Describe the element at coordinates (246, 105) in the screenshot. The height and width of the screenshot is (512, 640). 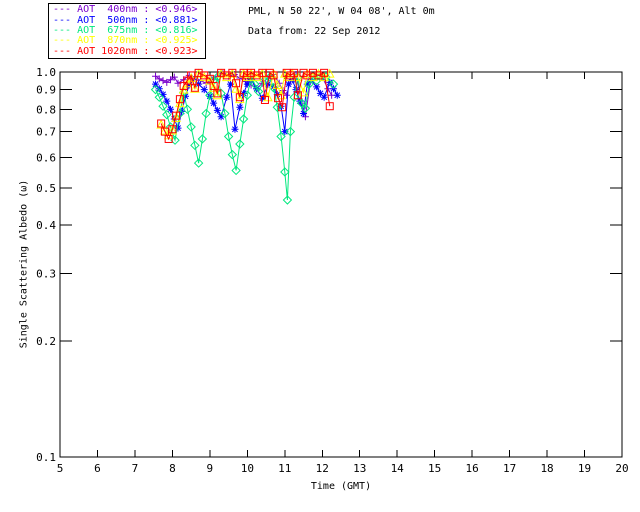
I see `series-line-aot-500nm` at that location.